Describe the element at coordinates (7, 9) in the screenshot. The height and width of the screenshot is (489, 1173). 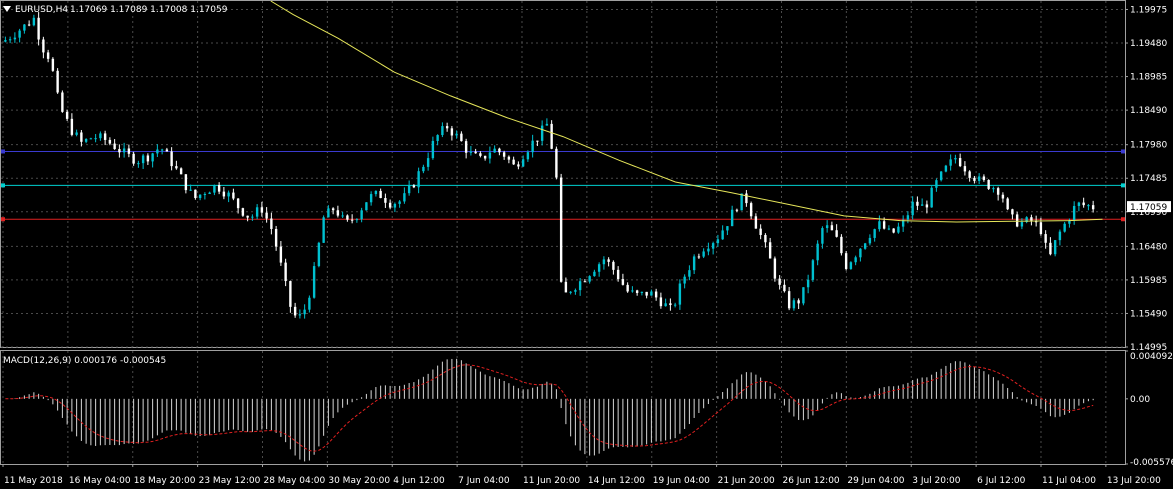
I see `collapse-arrow-icon` at that location.